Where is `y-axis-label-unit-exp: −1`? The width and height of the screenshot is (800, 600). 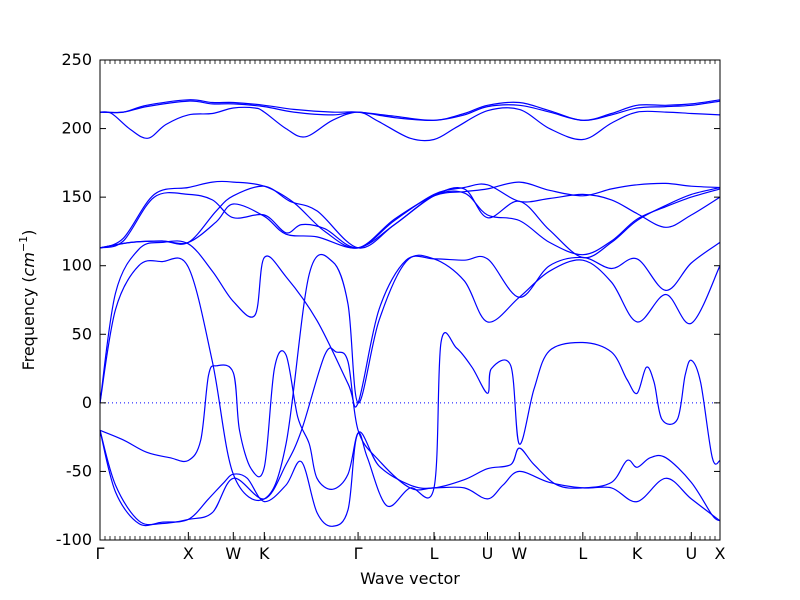 y-axis-label-unit-exp: −1 is located at coordinates (23, 244).